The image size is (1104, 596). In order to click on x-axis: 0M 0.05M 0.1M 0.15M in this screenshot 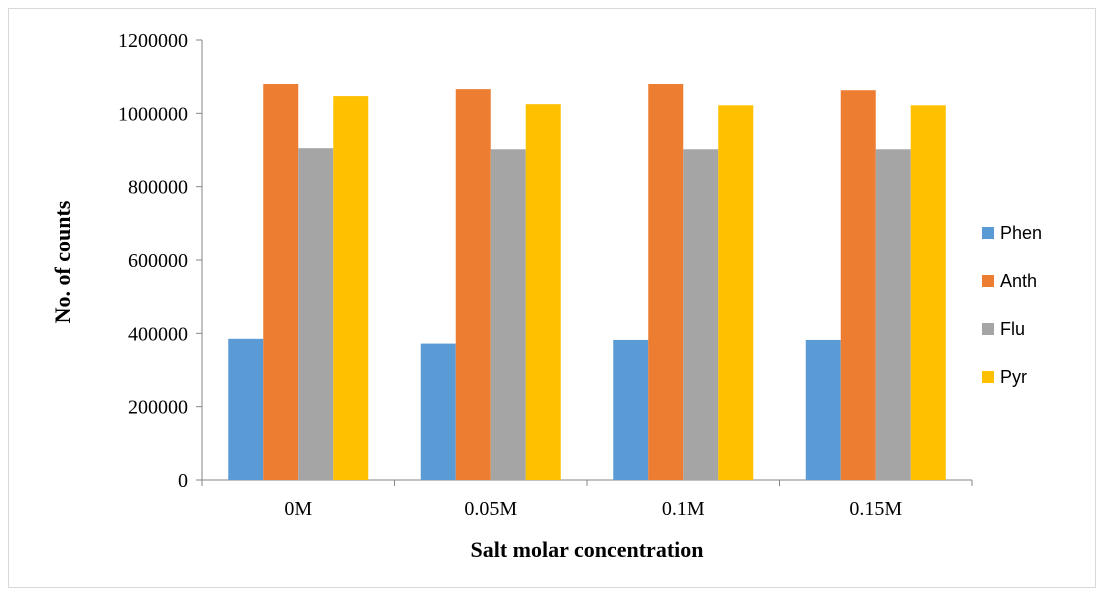, I will do `click(587, 499)`.